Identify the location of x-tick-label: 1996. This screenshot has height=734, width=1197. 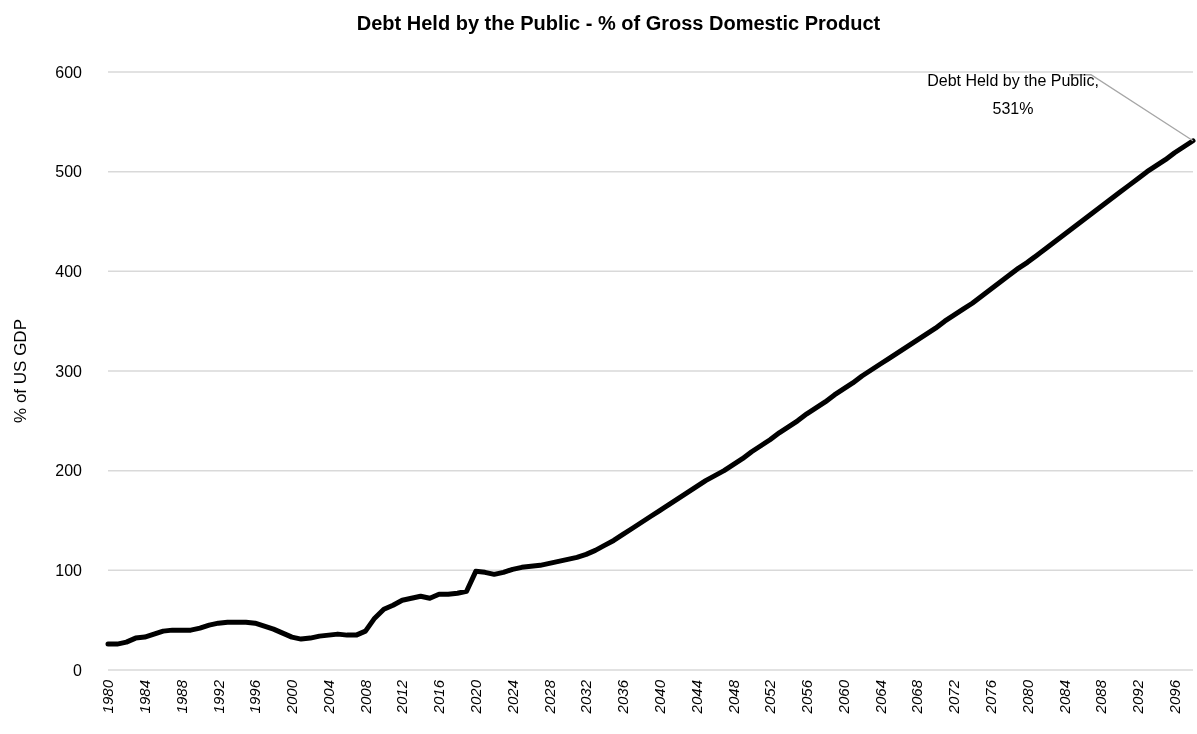
(255, 696).